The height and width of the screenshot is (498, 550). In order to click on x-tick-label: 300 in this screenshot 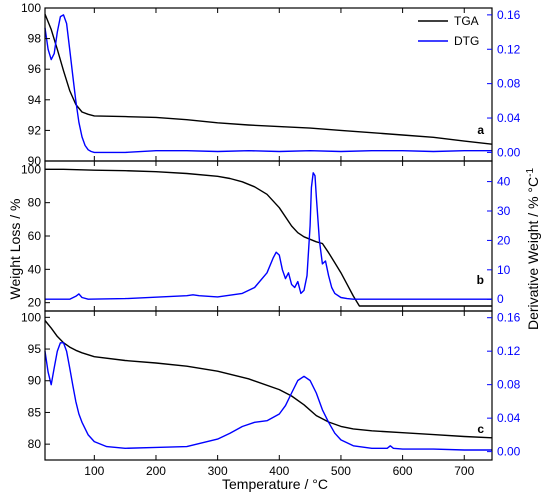, I will do `click(218, 471)`.